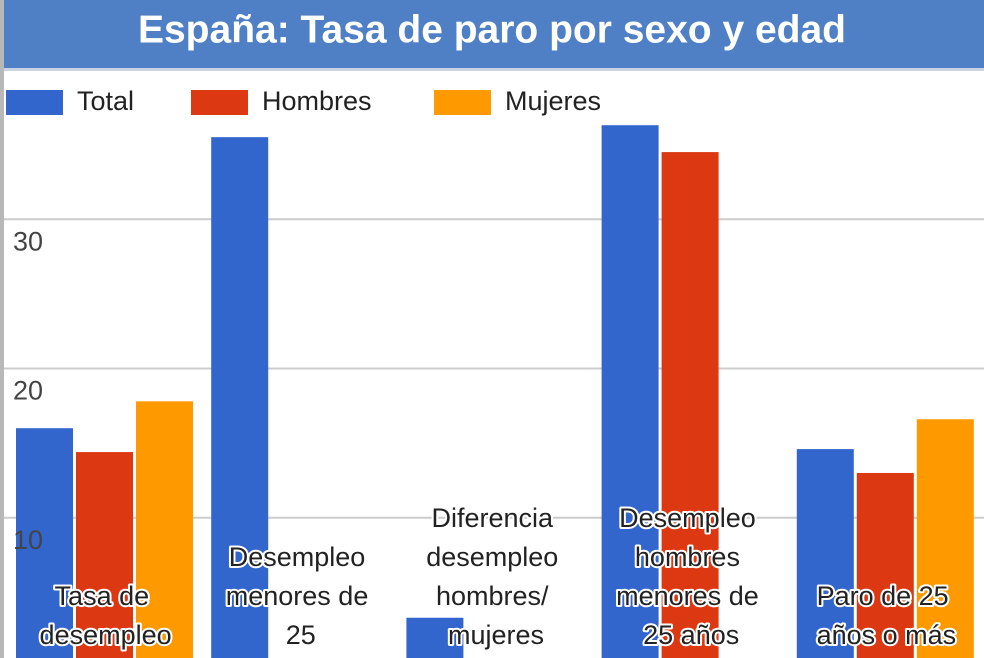 The image size is (984, 658). Describe the element at coordinates (492, 29) in the screenshot. I see `chart-title: España: Tasa de paro por sexo y edad` at that location.